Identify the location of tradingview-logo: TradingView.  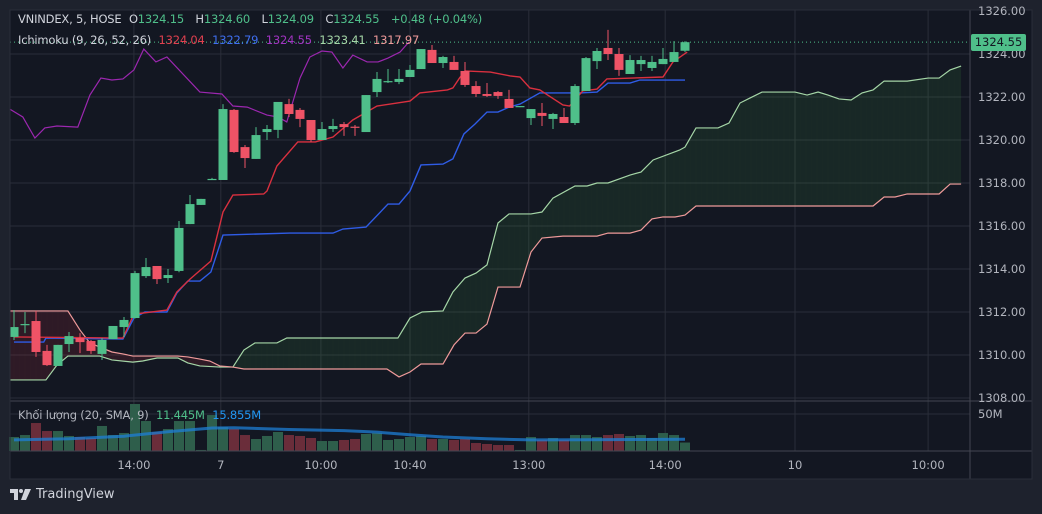
(62, 494).